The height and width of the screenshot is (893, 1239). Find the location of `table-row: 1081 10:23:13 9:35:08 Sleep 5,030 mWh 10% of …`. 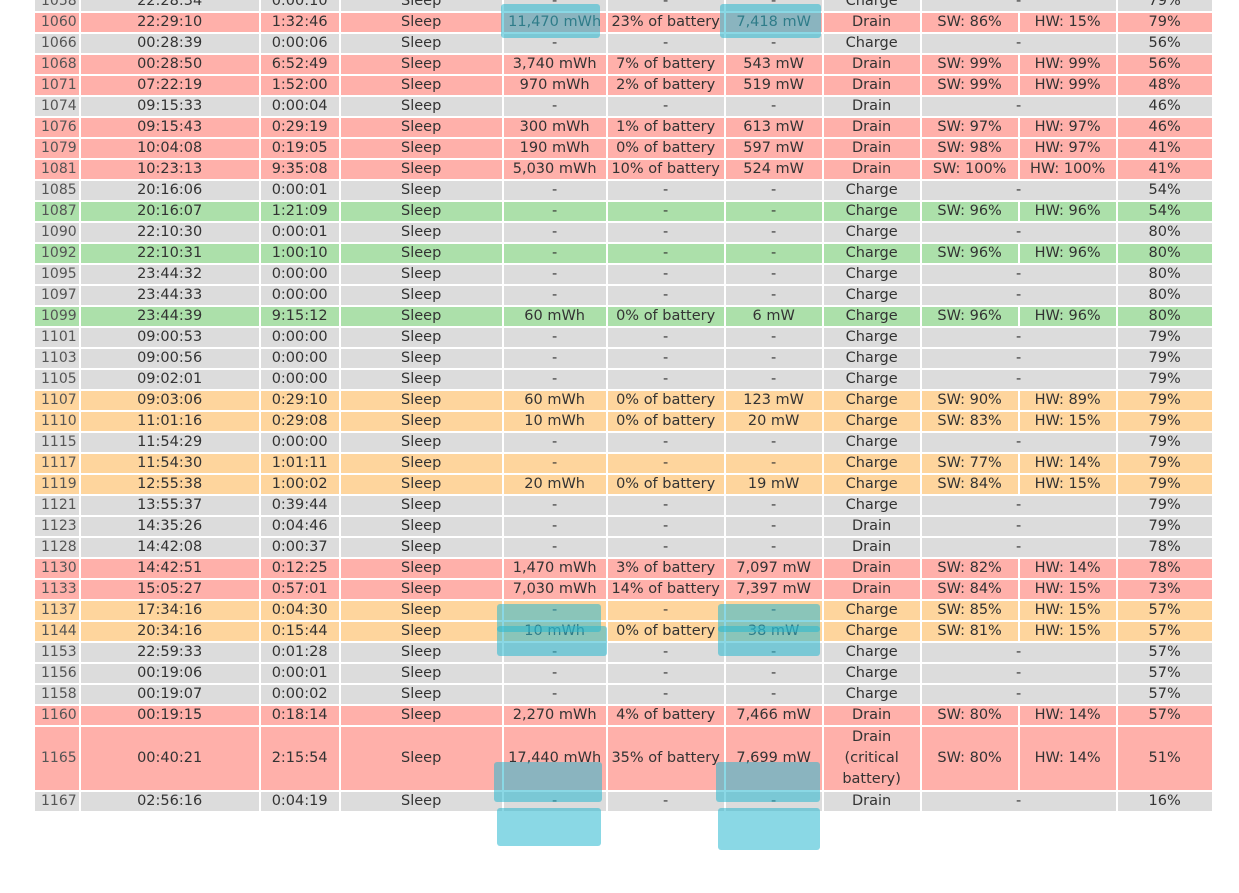

table-row: 1081 10:23:13 9:35:08 Sleep 5,030 mWh 10% of … is located at coordinates (623, 169).